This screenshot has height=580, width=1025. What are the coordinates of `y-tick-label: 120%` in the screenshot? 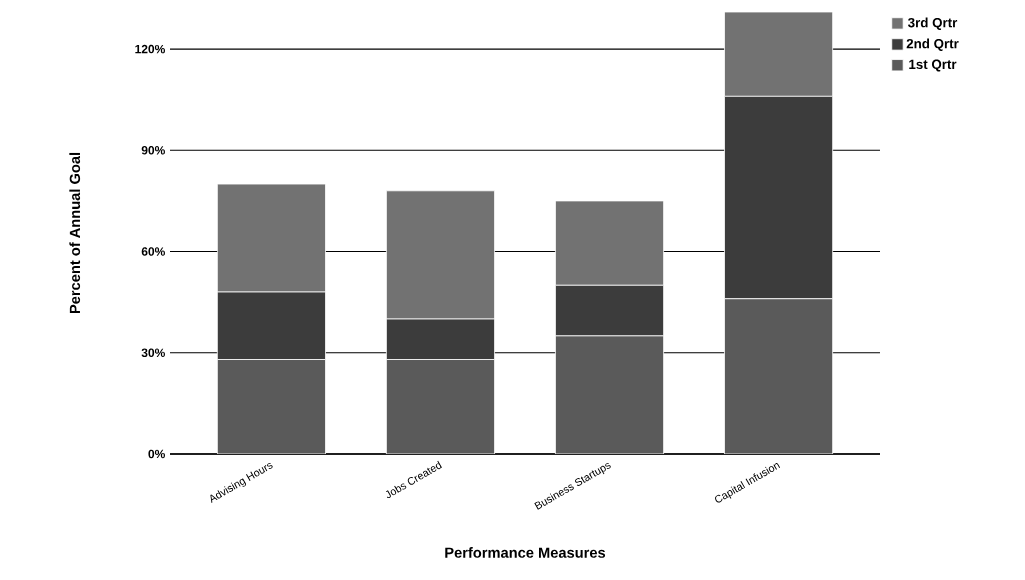 It's located at (150, 49).